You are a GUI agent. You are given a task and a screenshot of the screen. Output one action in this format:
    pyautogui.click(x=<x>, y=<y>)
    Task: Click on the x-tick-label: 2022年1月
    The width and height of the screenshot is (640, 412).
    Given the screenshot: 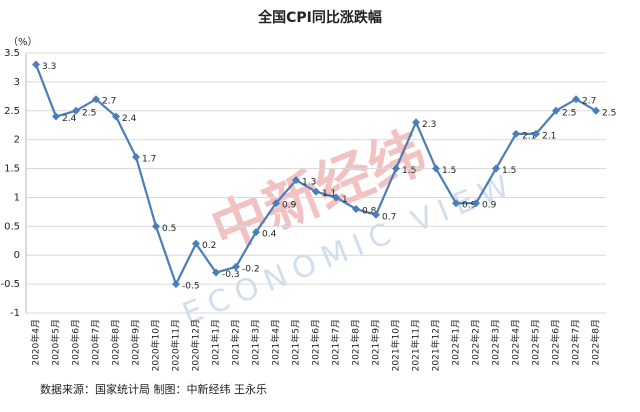 What is the action you would take?
    pyautogui.click(x=456, y=342)
    